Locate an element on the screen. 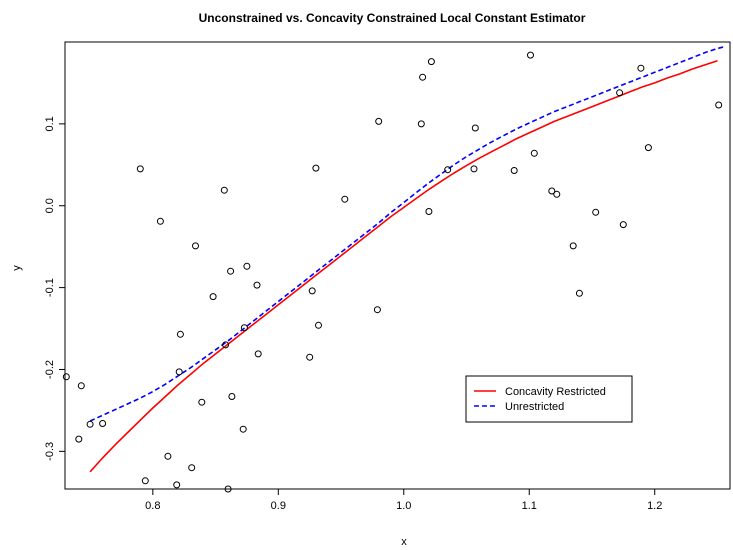  y-tick-label: -0.2 is located at coordinates (50, 369).